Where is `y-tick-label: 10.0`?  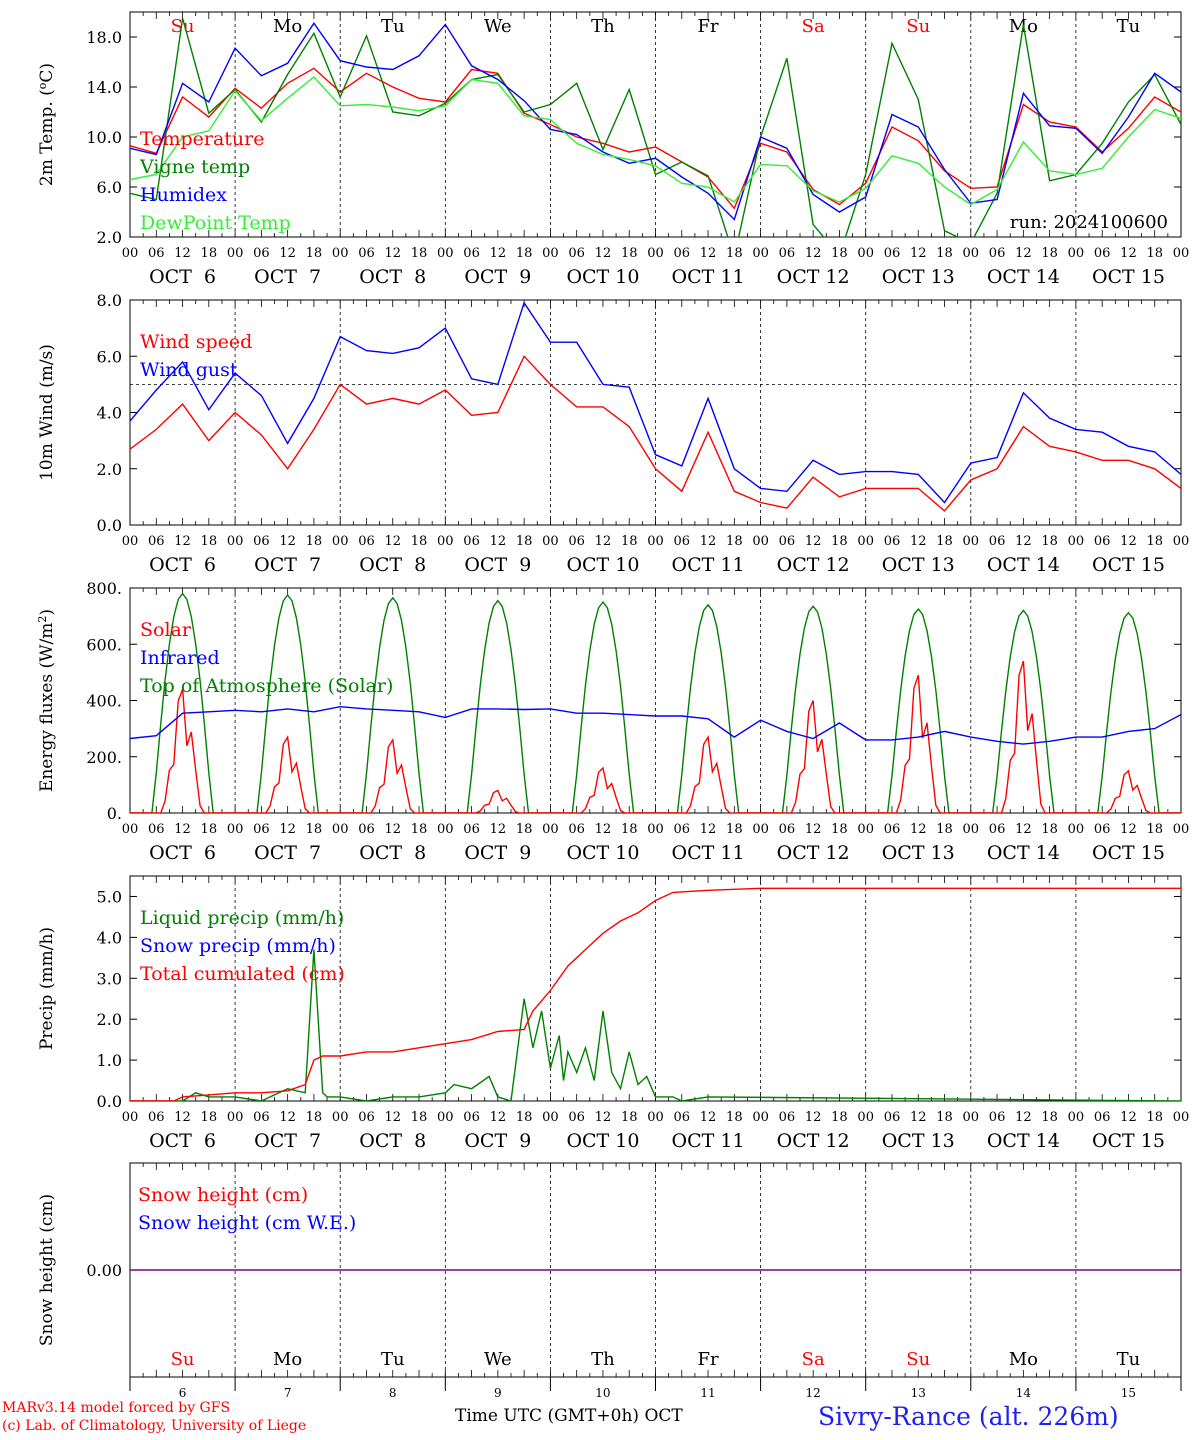
y-tick-label: 10.0 is located at coordinates (104, 137).